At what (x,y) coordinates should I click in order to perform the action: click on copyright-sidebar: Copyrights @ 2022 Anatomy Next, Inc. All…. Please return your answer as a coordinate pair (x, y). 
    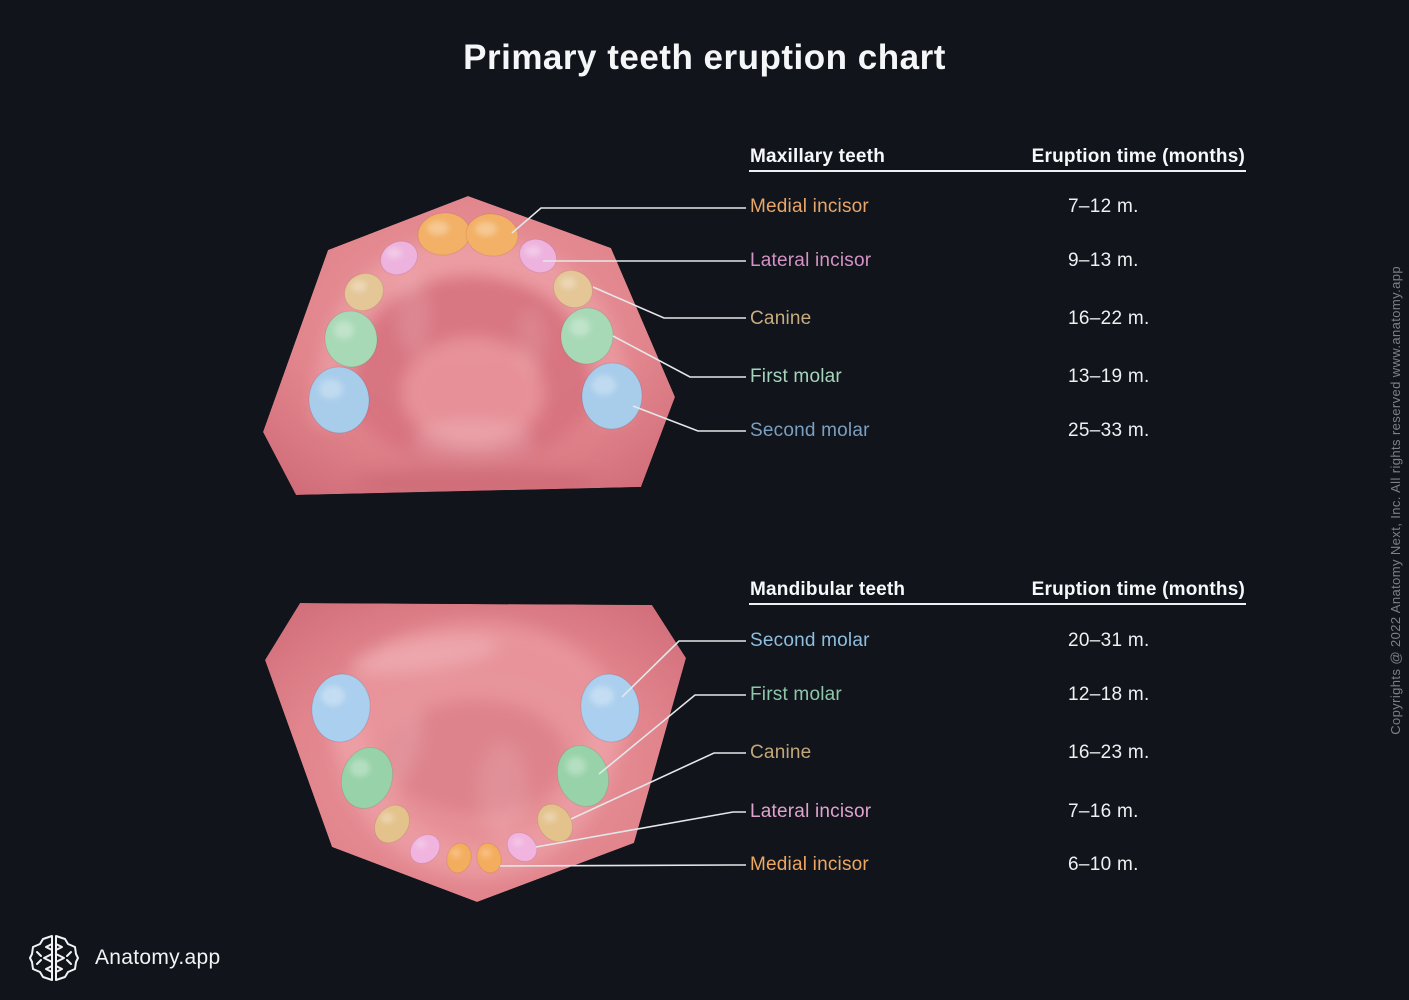
    Looking at the image, I should click on (1395, 500).